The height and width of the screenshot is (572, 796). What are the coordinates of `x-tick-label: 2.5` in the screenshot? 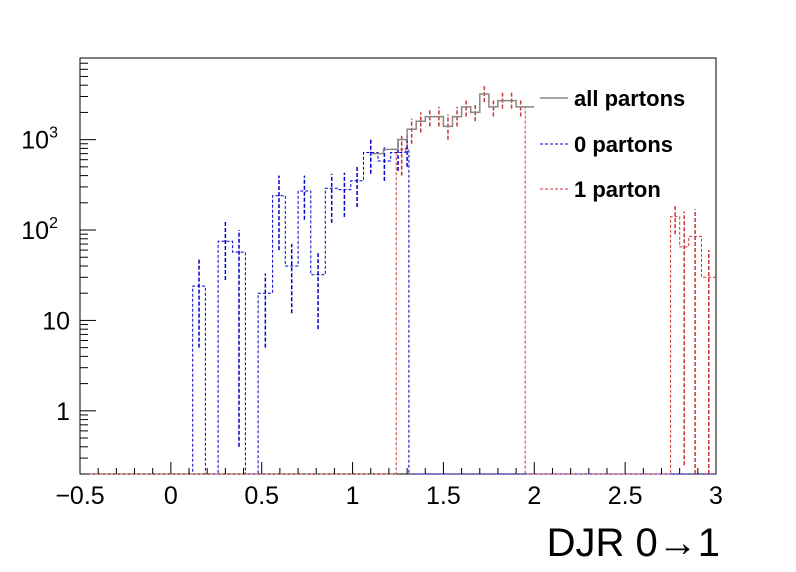 It's located at (625, 496).